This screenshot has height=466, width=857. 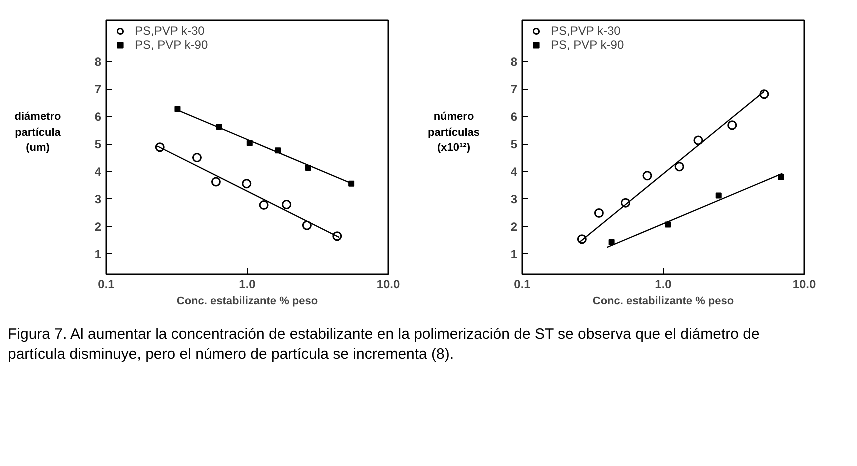 I want to click on text: Figura 7. Al aumentar la concentración de estabilizante en la polimerización de ST se observa que el diámetro de partícula disminuye, pero el número de partícula se incrementa (8)., so click(x=384, y=345).